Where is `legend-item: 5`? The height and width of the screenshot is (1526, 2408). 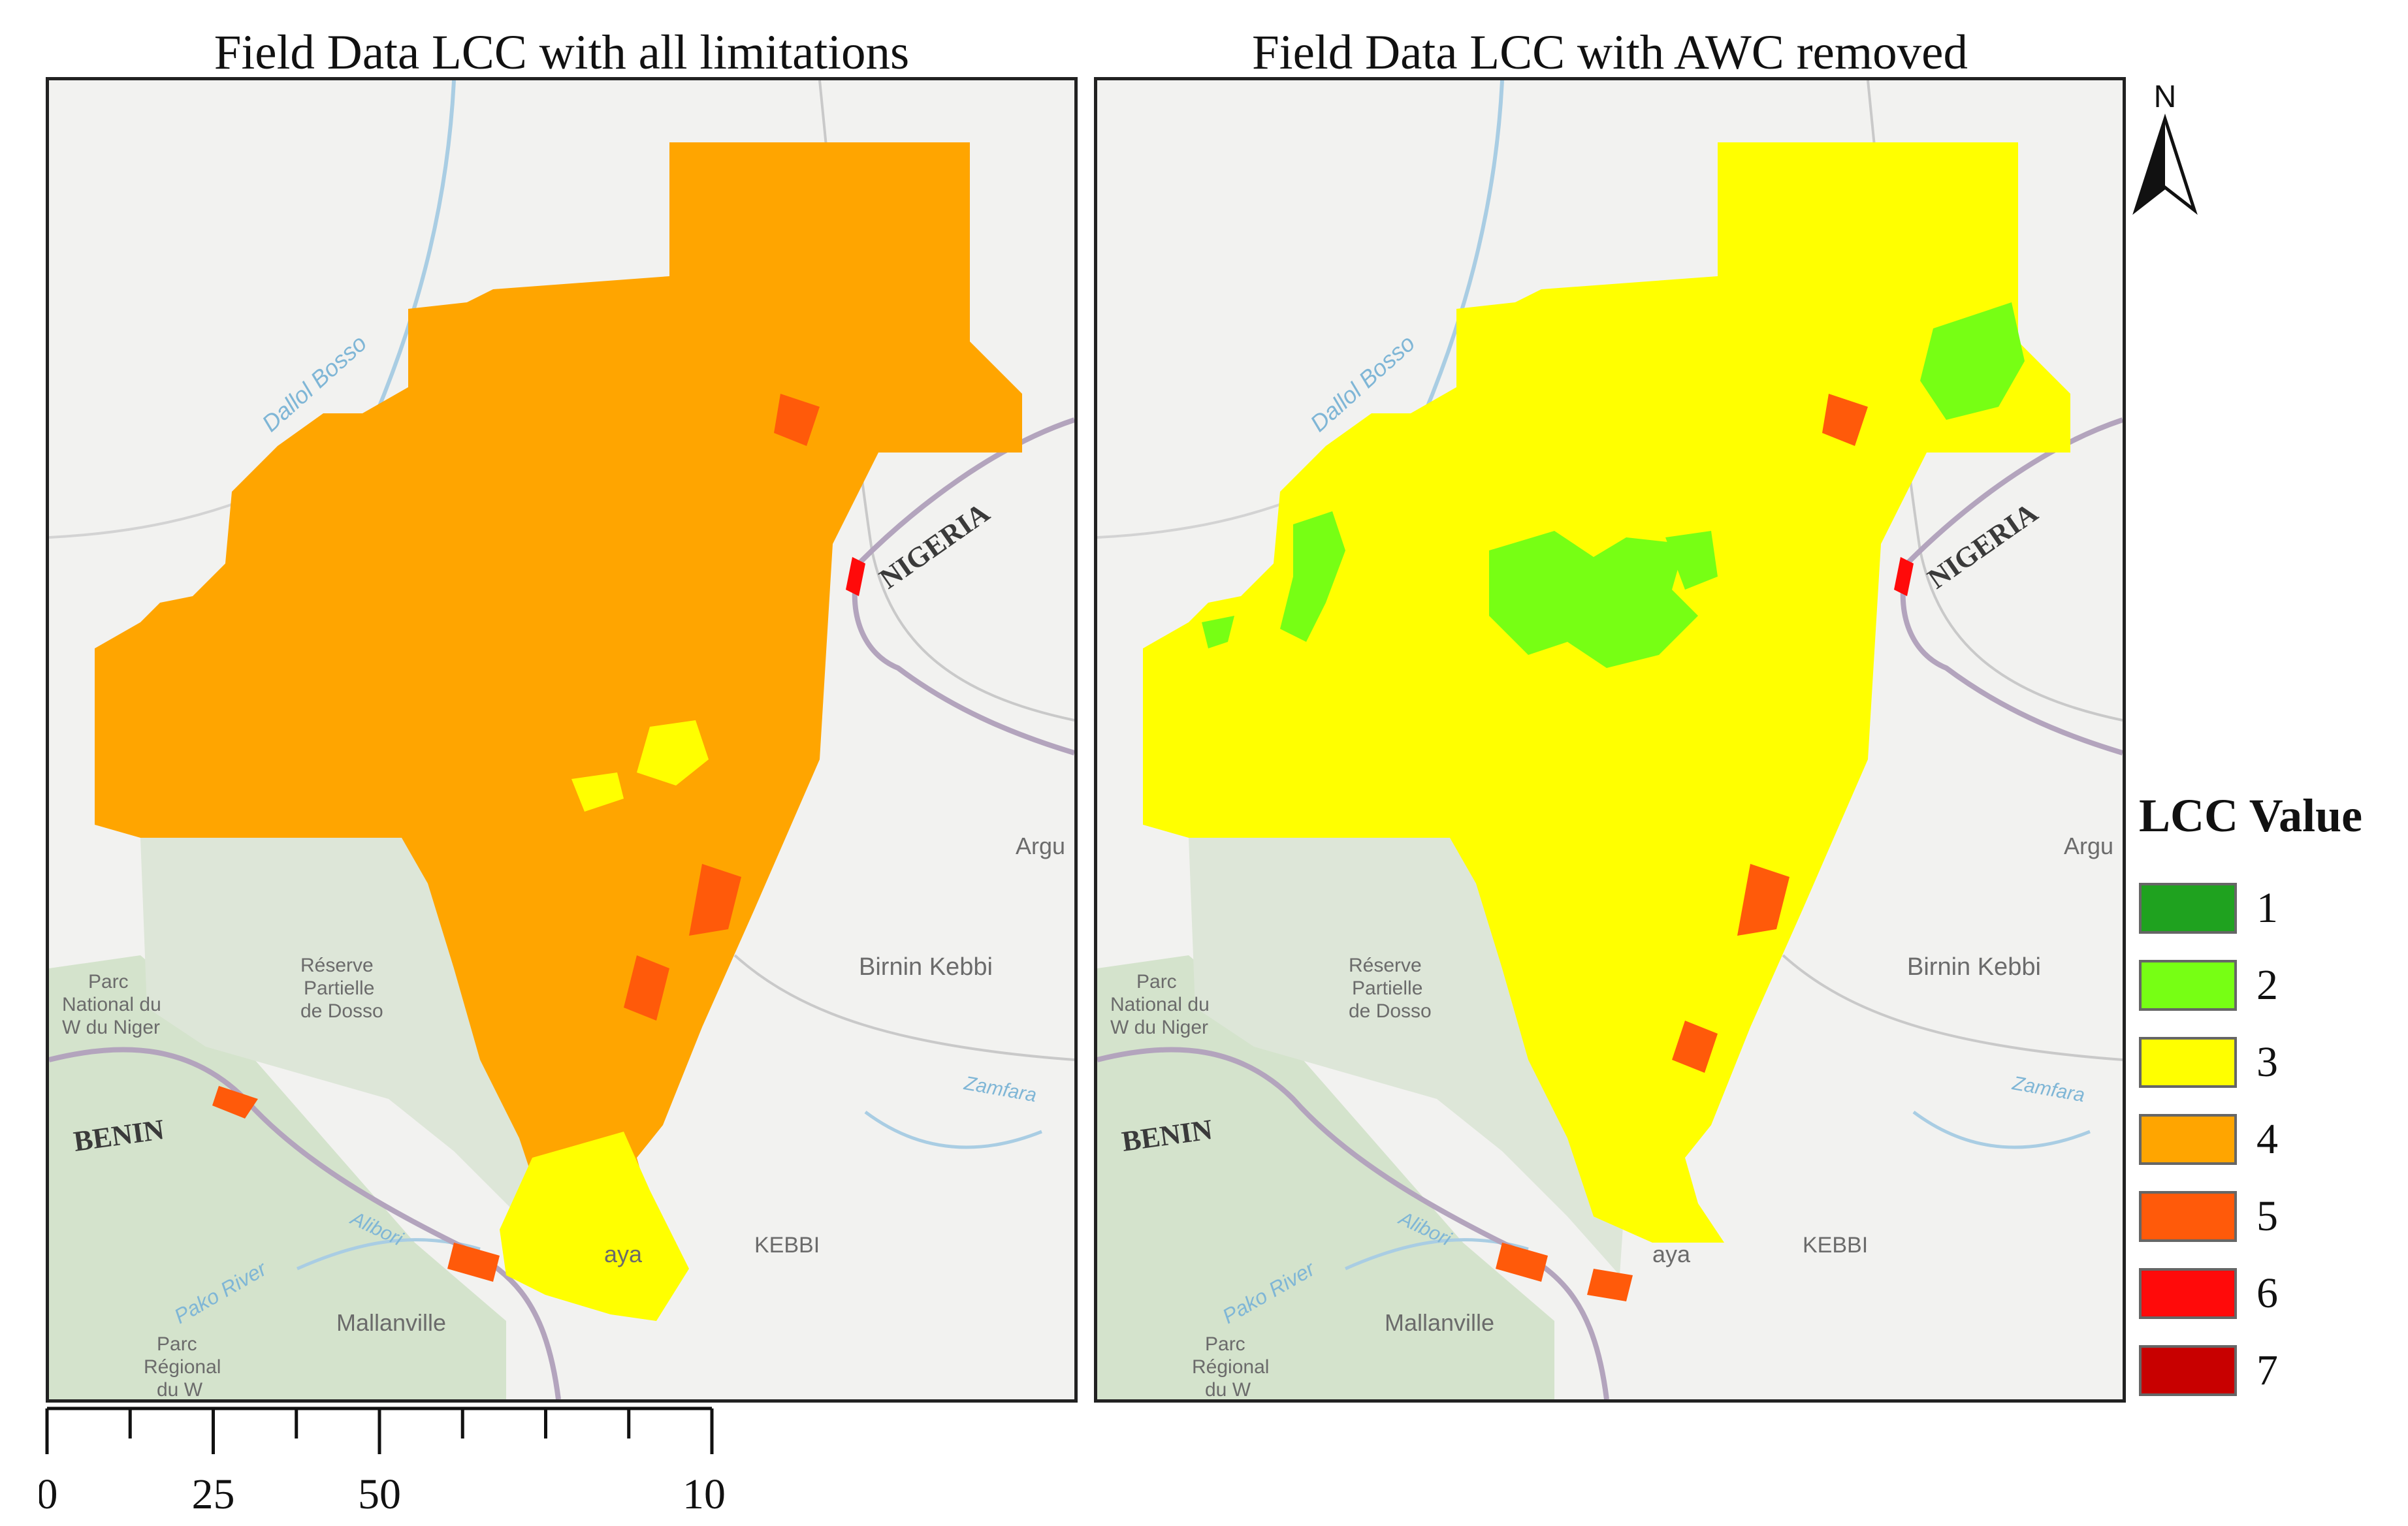 legend-item: 5 is located at coordinates (2208, 1216).